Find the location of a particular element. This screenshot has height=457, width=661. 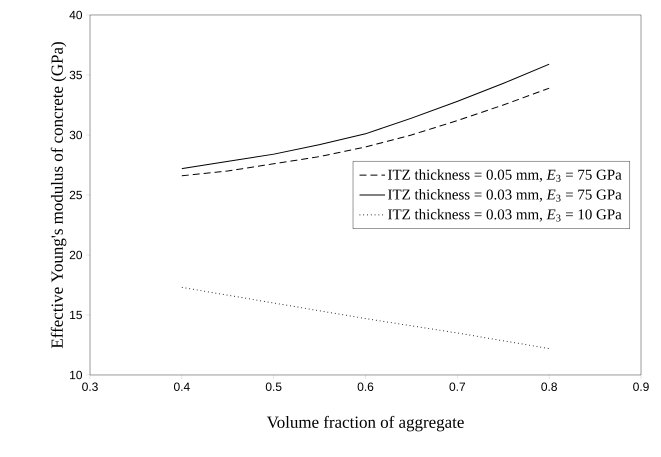

x-axis-title: Volume fraction of aggregate is located at coordinates (365, 424).